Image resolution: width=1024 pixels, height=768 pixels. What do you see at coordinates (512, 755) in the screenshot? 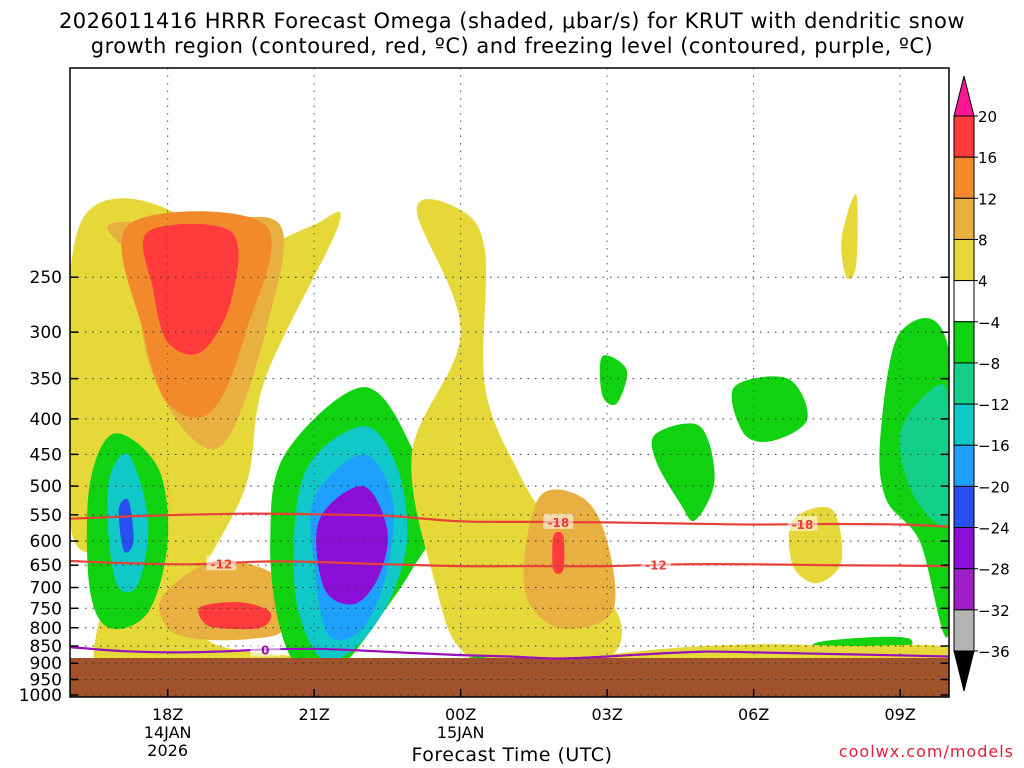
I see `x-axis-label: Forecast Time (UTC)` at bounding box center [512, 755].